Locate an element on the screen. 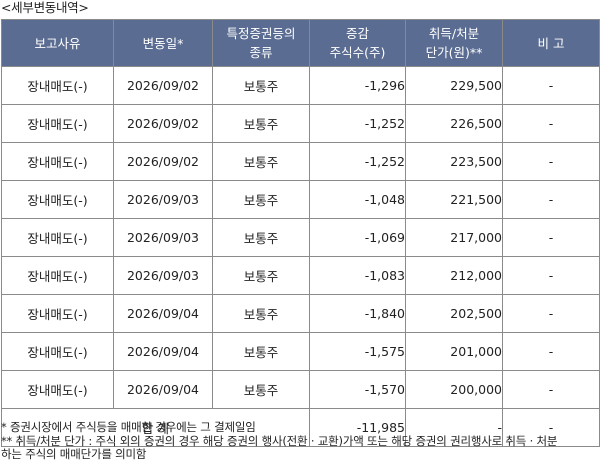 Image resolution: width=602 pixels, height=465 pixels. table-row: 장내매도(-) 2026/09/02 보통주 -1,252 223,500 - is located at coordinates (300, 161).